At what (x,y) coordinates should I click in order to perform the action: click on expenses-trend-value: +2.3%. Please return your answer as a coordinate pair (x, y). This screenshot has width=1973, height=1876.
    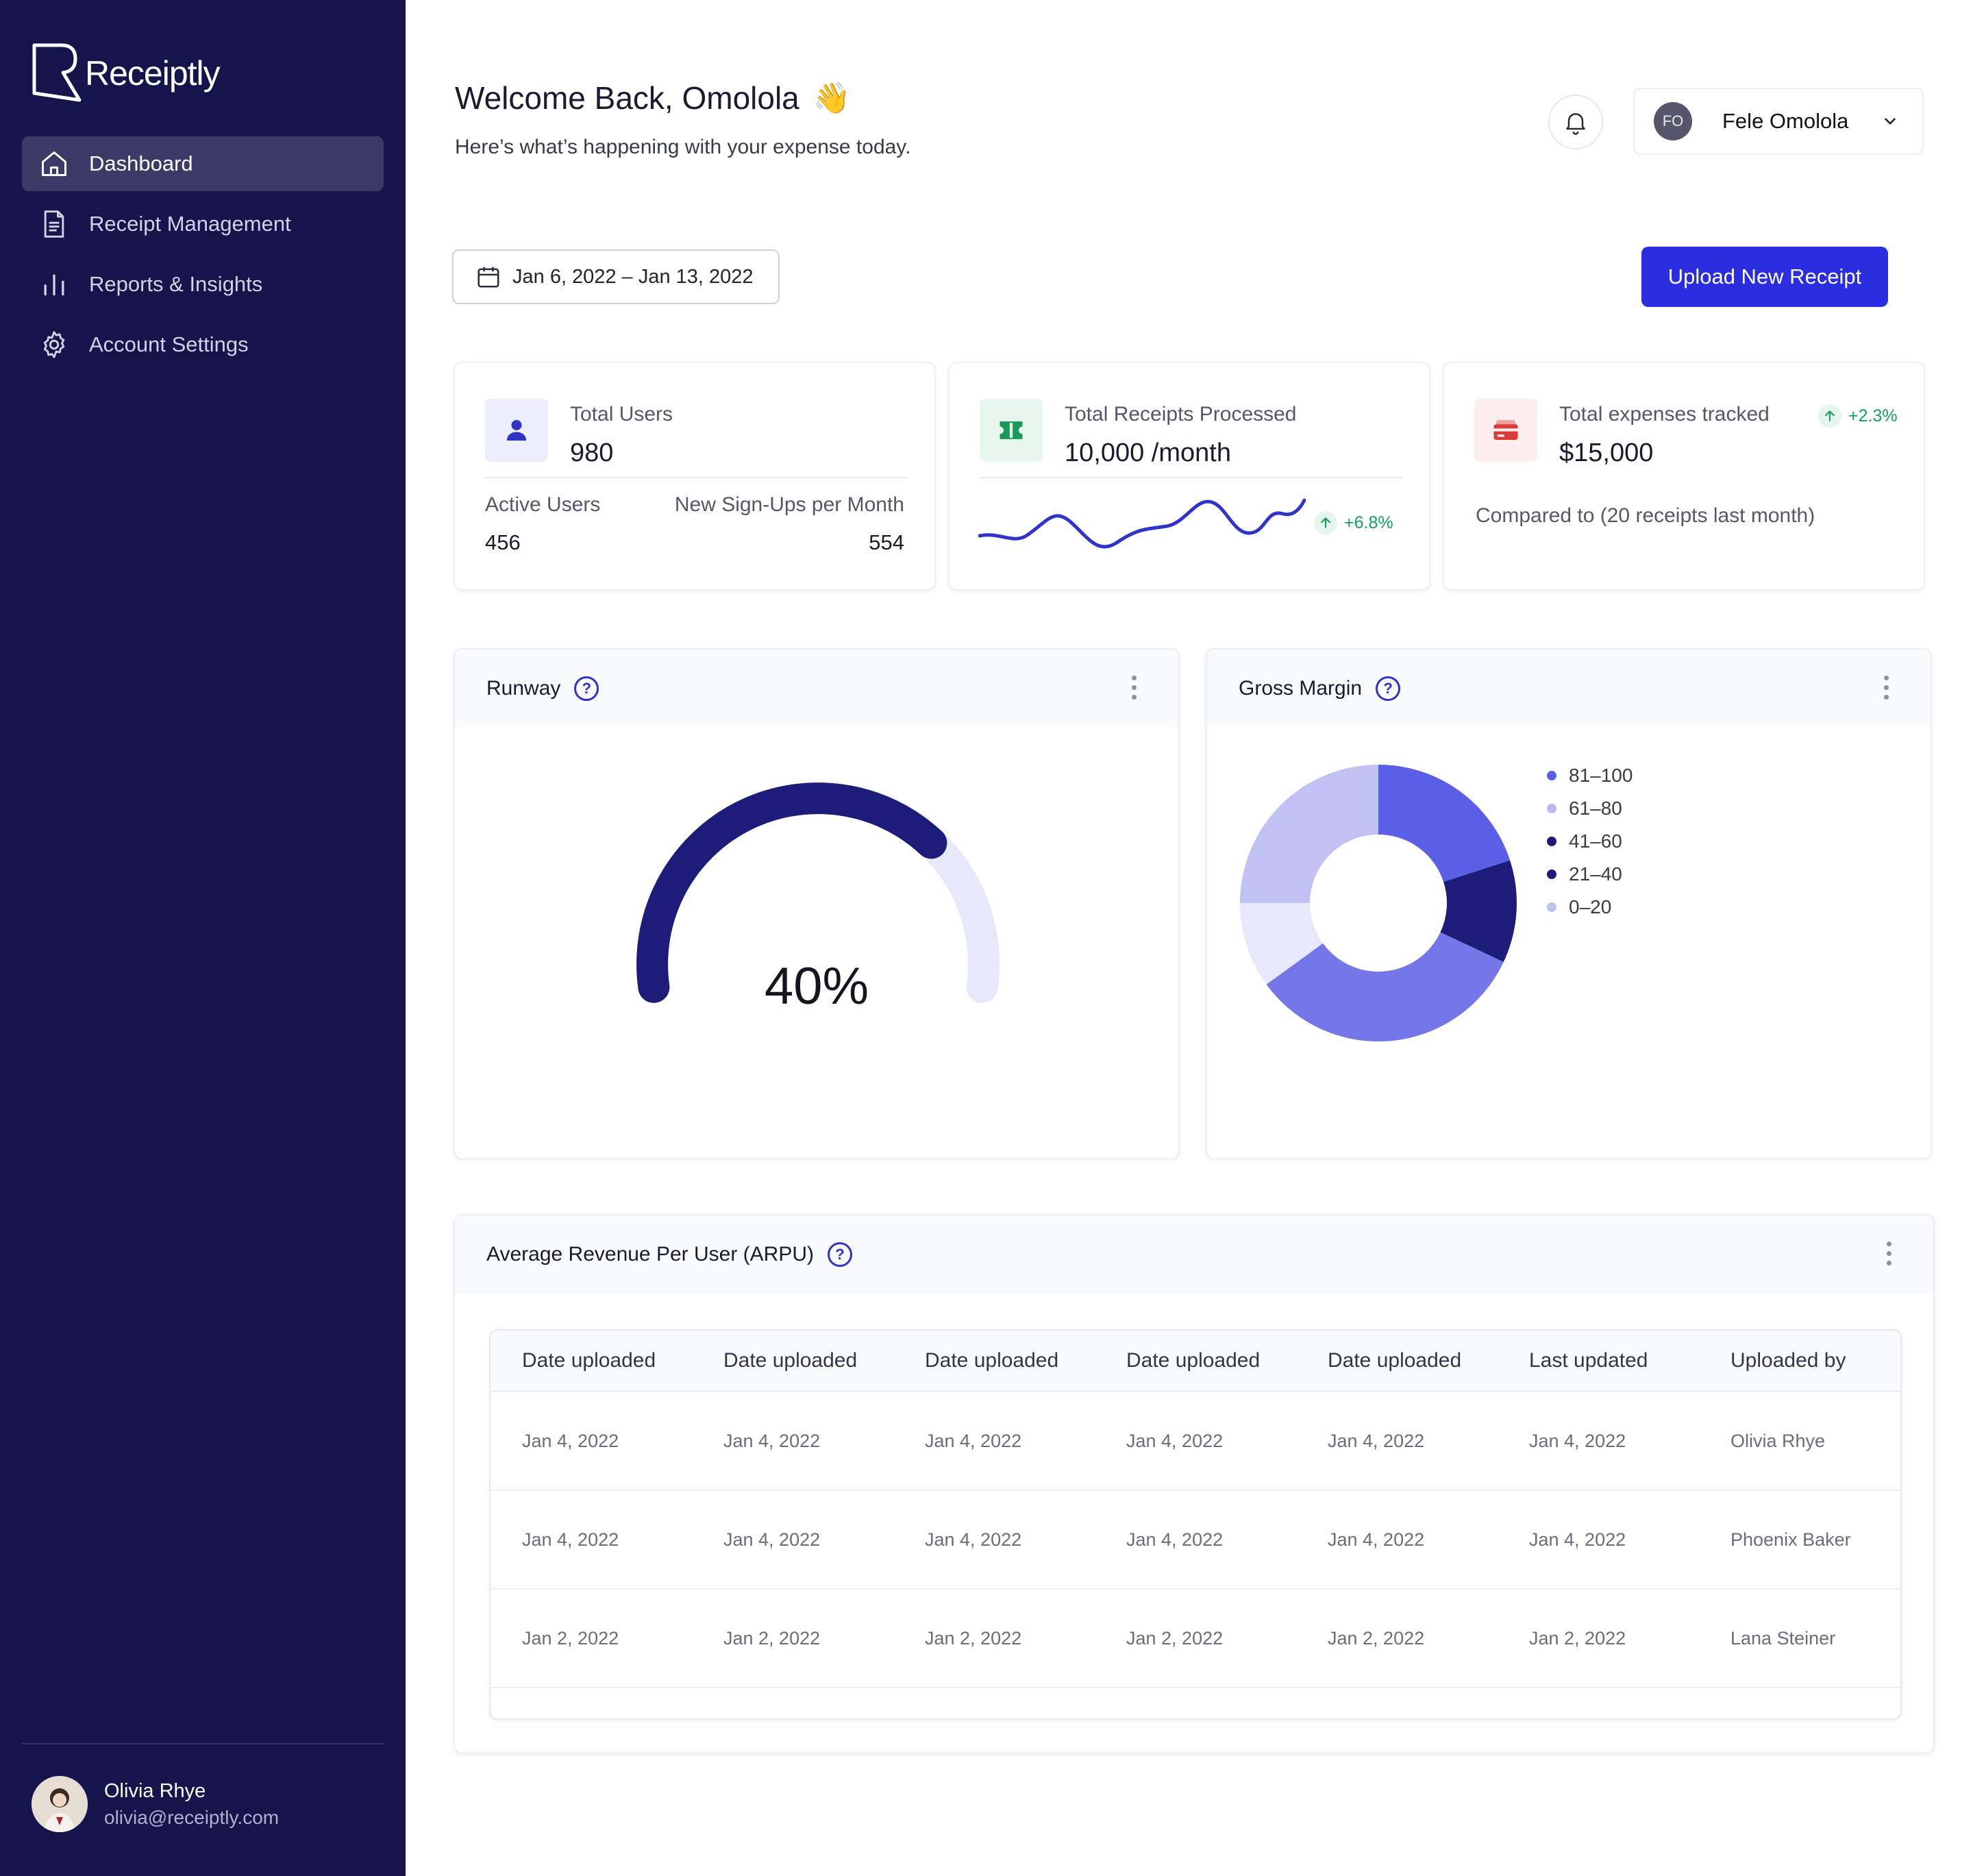
    Looking at the image, I should click on (1873, 415).